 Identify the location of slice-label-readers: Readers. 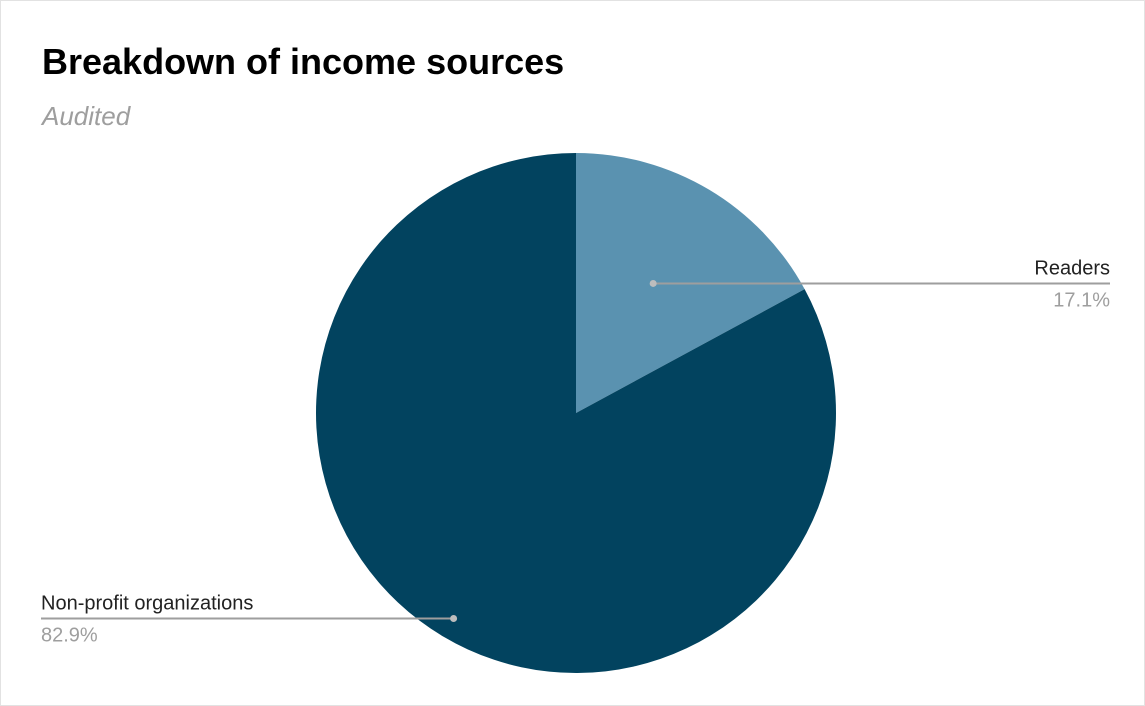
(1072, 268).